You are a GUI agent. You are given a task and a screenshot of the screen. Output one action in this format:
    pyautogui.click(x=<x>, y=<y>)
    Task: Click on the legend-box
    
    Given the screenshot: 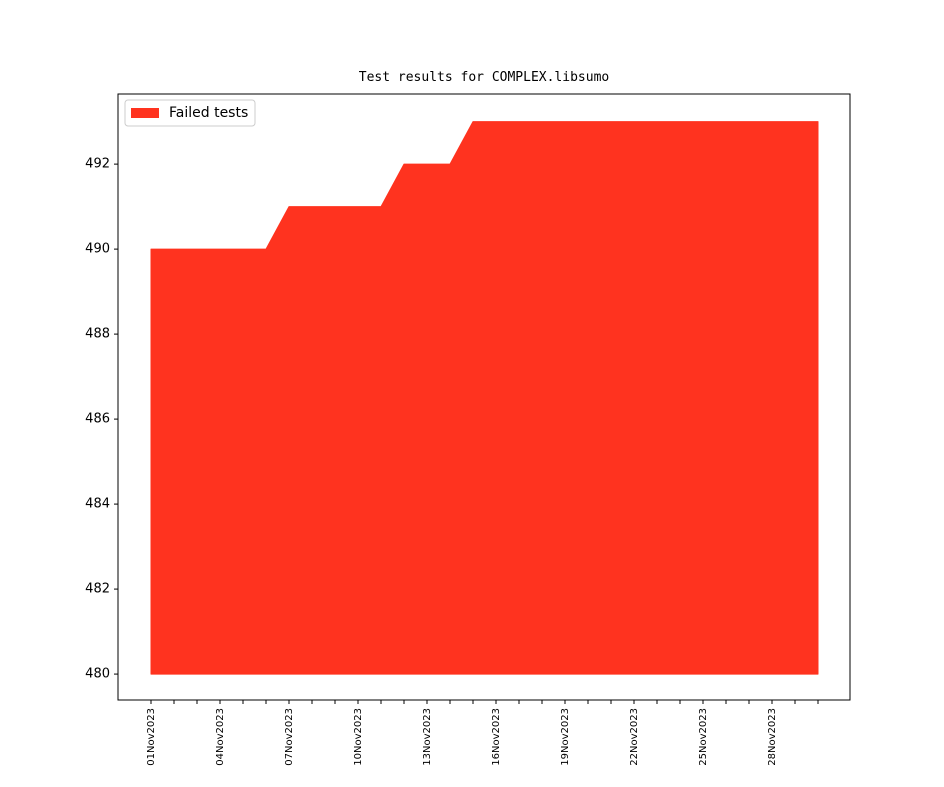 What is the action you would take?
    pyautogui.click(x=190, y=113)
    